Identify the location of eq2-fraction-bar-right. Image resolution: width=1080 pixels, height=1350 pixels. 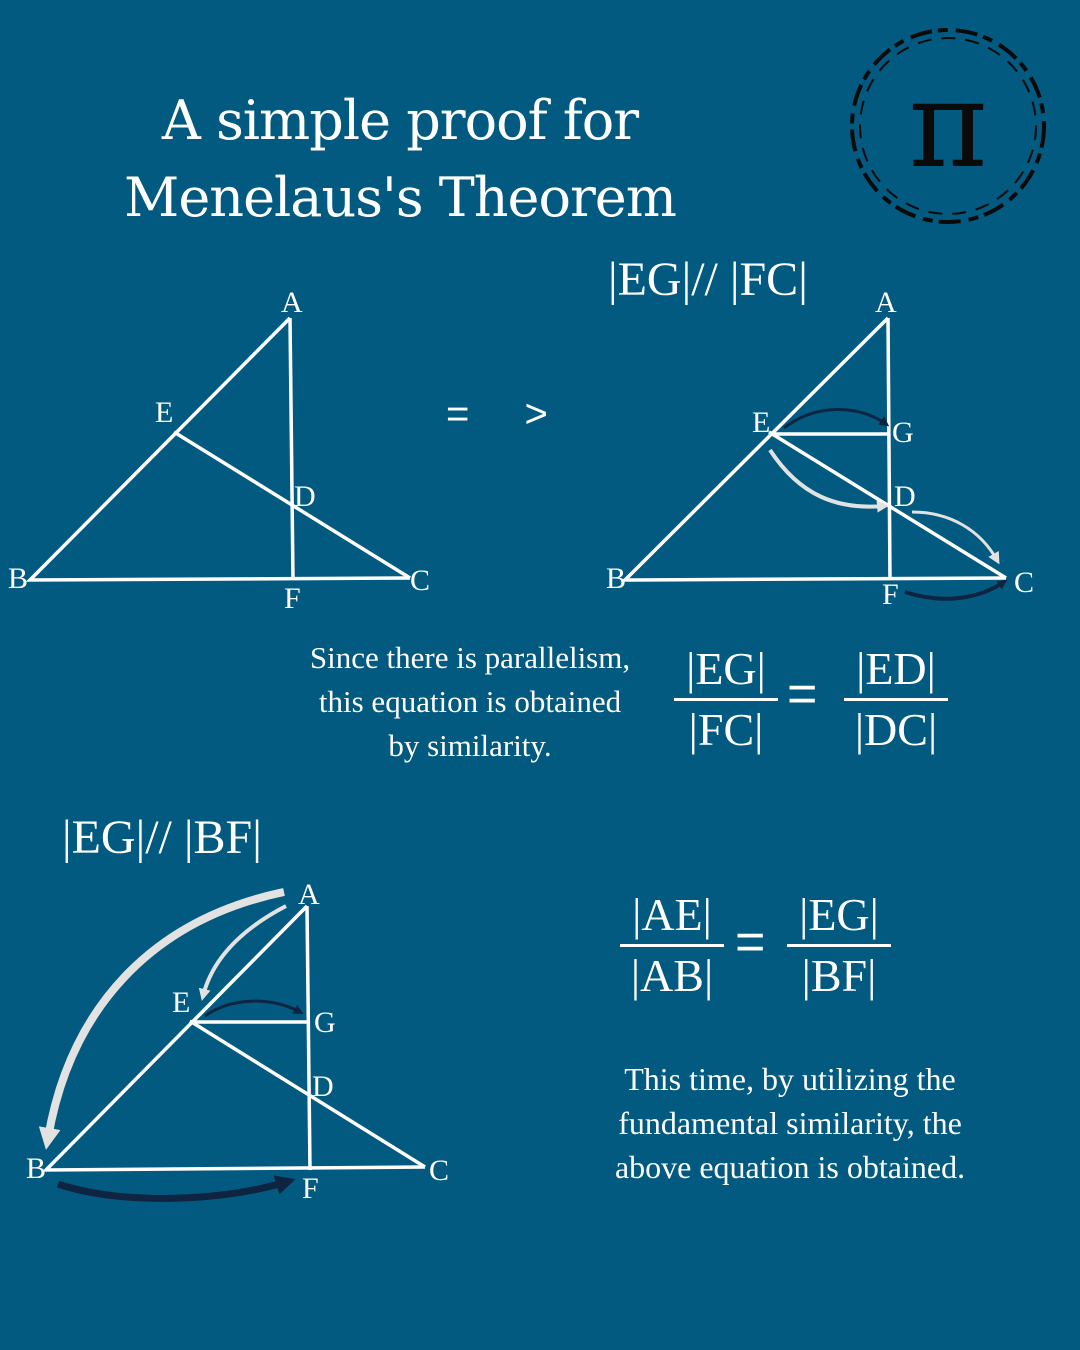
(839, 945).